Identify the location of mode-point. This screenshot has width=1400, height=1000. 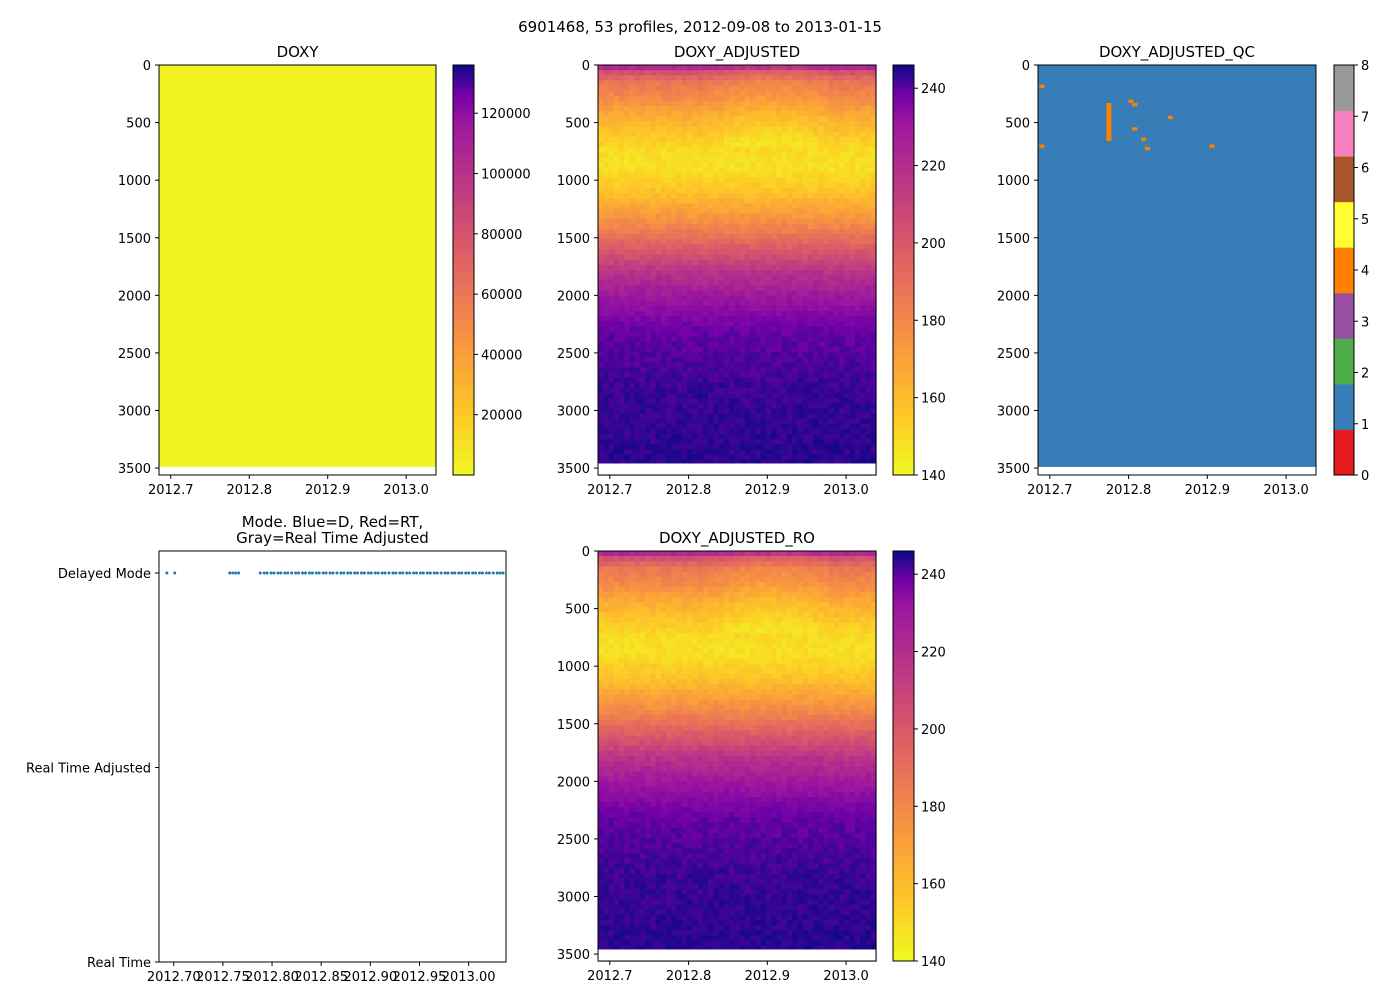
(407, 573).